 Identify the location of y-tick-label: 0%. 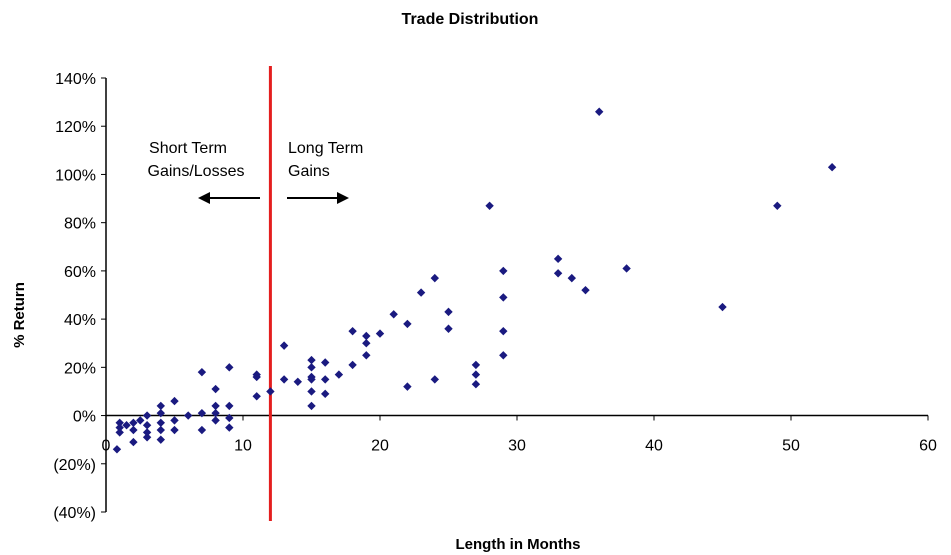
(84, 417).